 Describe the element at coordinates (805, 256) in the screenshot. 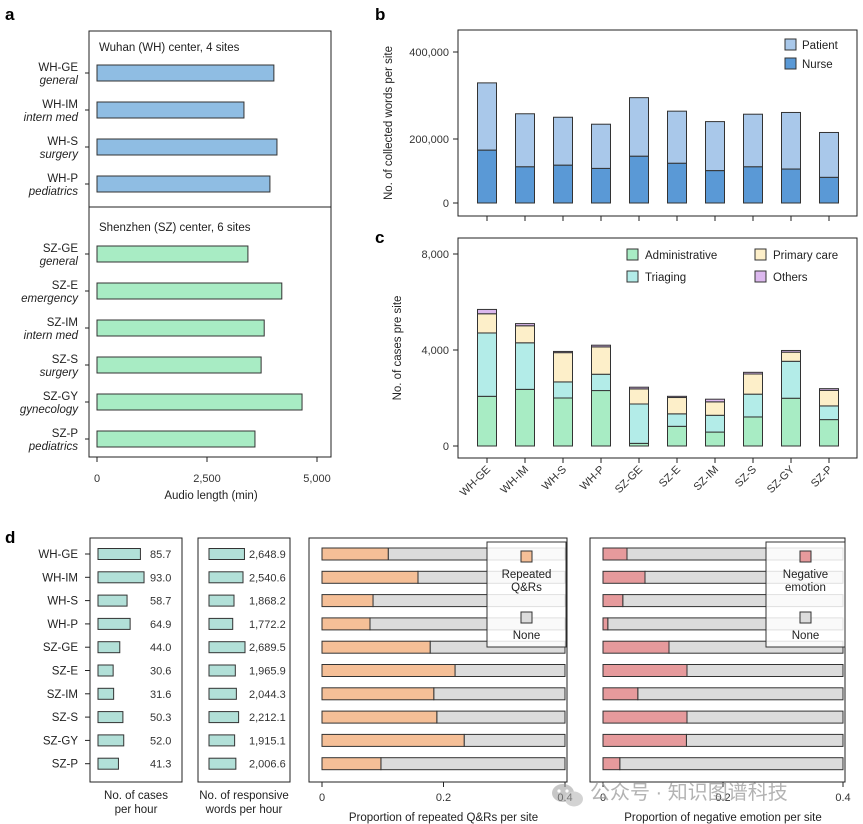

I see `legend-label-primary-care: Primary care` at that location.